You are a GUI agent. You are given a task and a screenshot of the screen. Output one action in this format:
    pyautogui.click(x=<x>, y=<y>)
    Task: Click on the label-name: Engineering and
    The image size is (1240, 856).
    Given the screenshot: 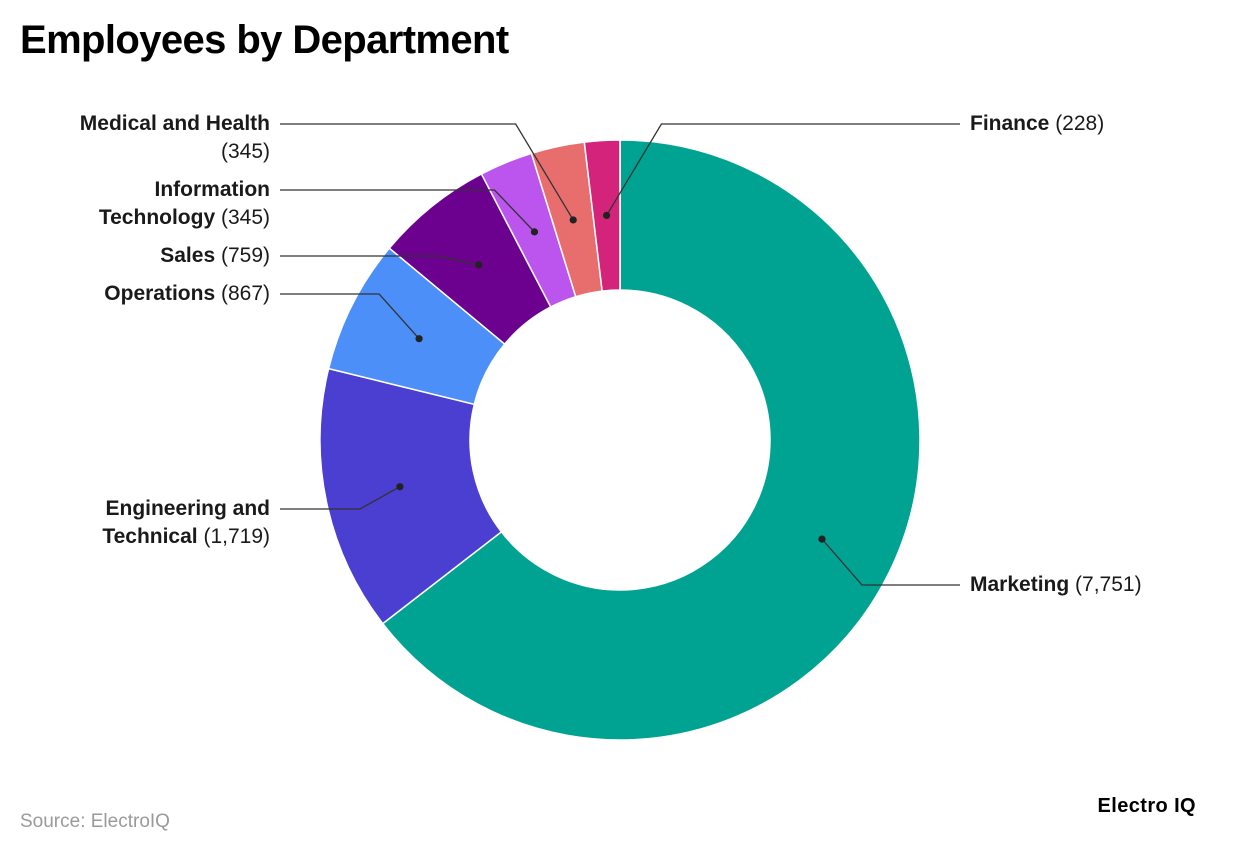 What is the action you would take?
    pyautogui.click(x=187, y=508)
    